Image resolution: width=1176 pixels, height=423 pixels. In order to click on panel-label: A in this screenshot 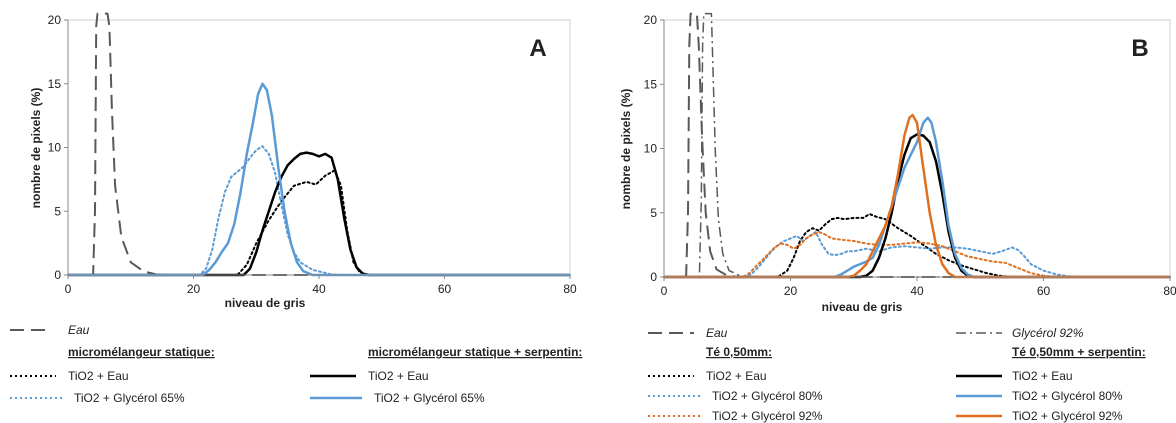, I will do `click(537, 48)`.